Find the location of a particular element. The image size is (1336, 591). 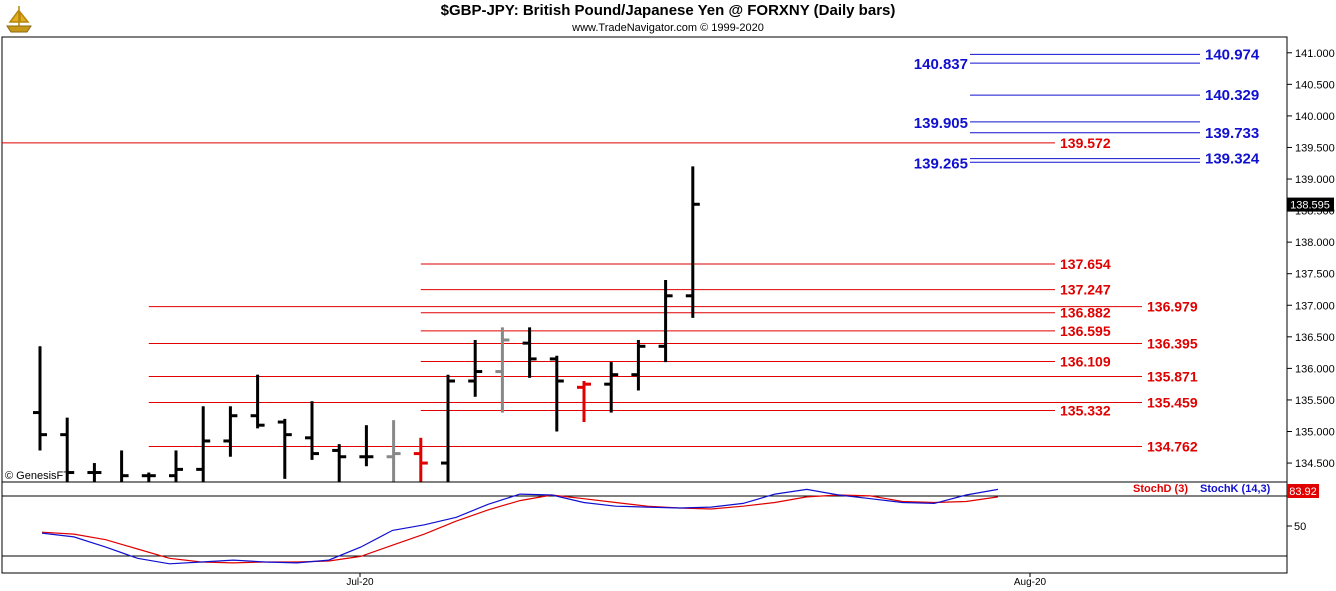

x-axis-tick-label: Aug-20 is located at coordinates (1030, 582).